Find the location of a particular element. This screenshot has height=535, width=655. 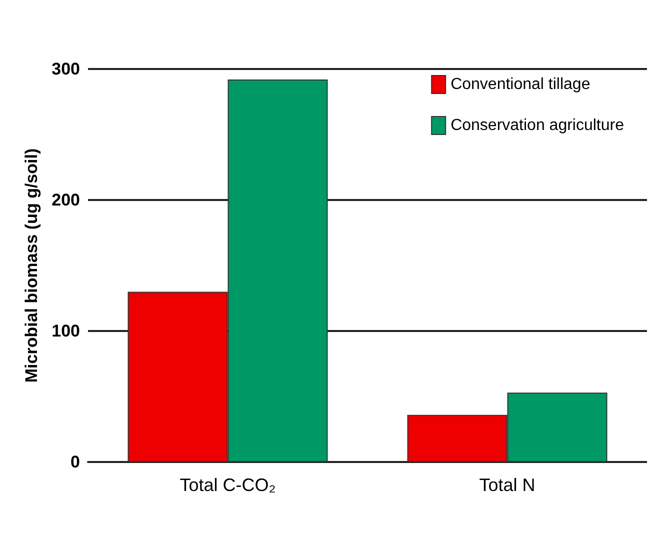

y-tick-label: 100 is located at coordinates (66, 331).